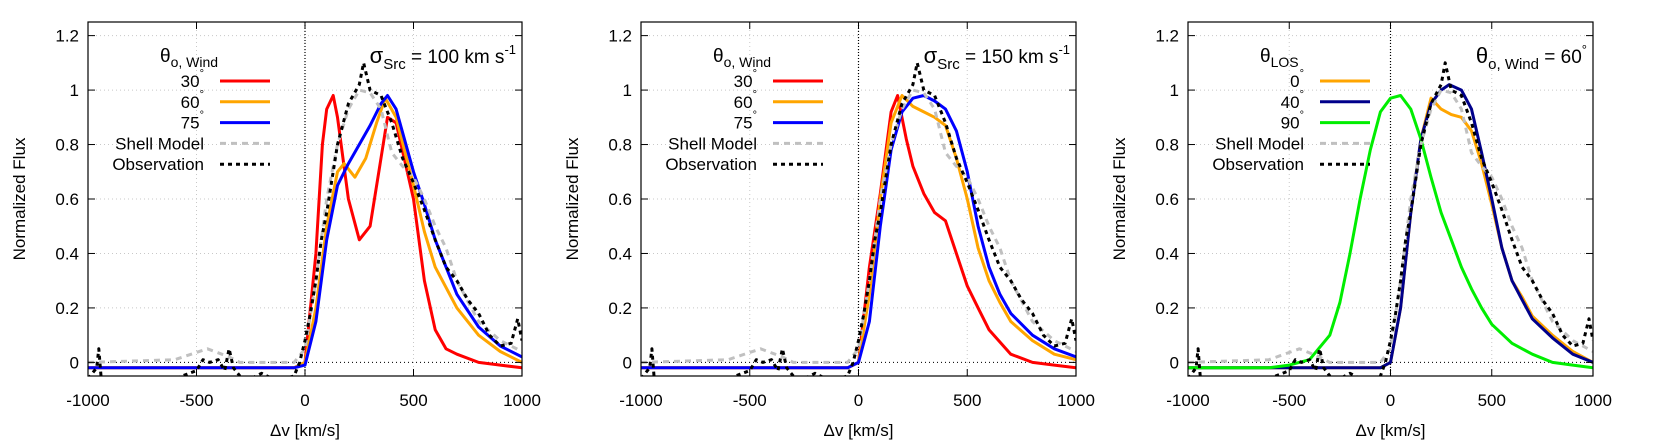  What do you see at coordinates (1297, 79) in the screenshot?
I see `legend-label: 0°` at bounding box center [1297, 79].